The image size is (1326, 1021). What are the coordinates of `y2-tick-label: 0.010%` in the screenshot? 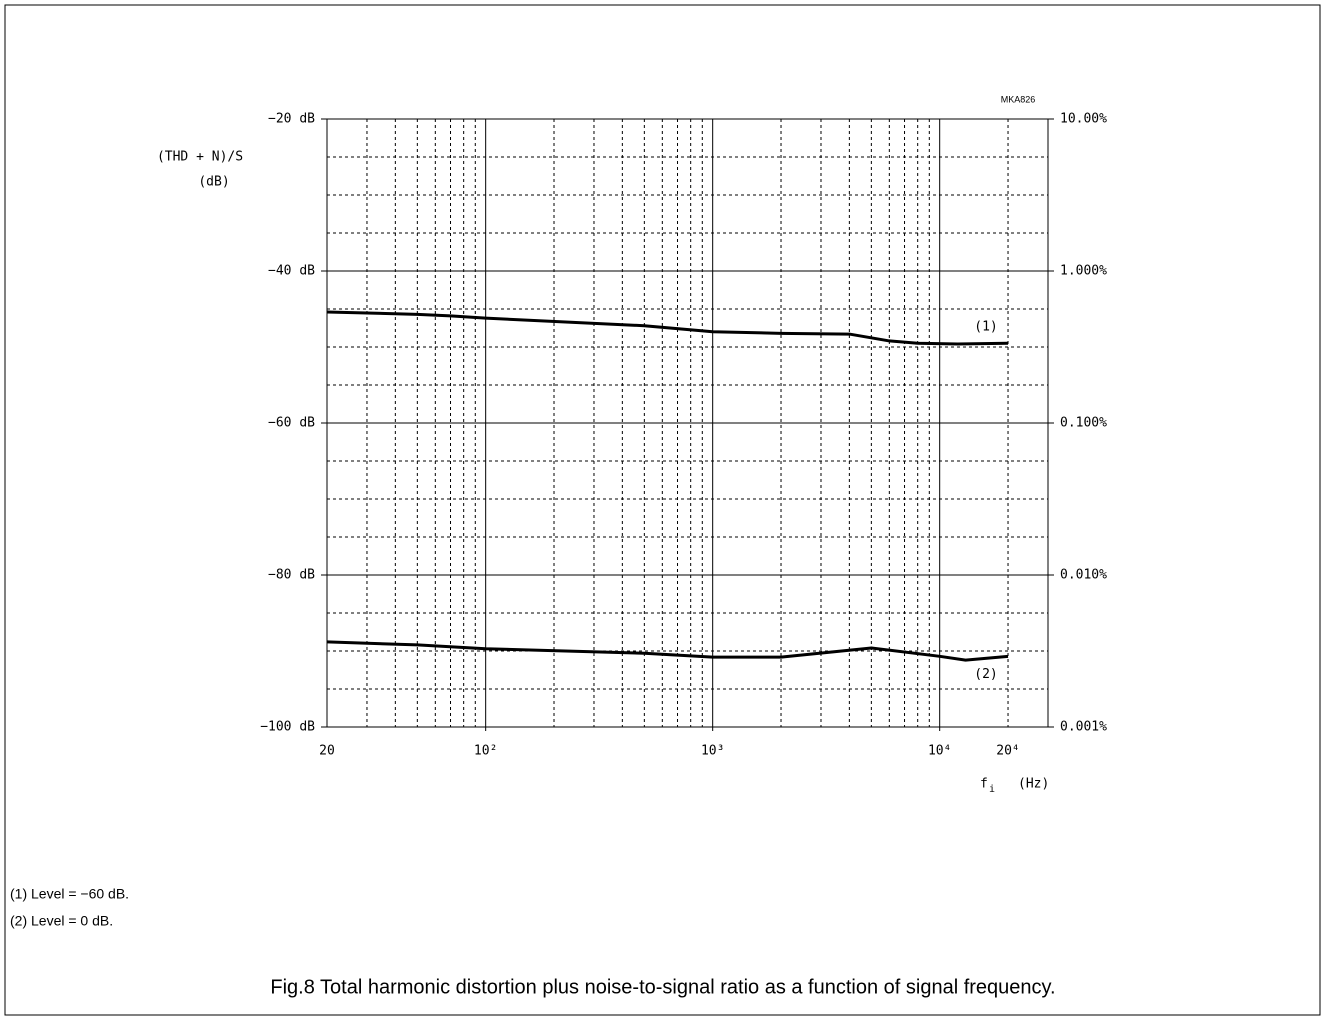 It's located at (1083, 575).